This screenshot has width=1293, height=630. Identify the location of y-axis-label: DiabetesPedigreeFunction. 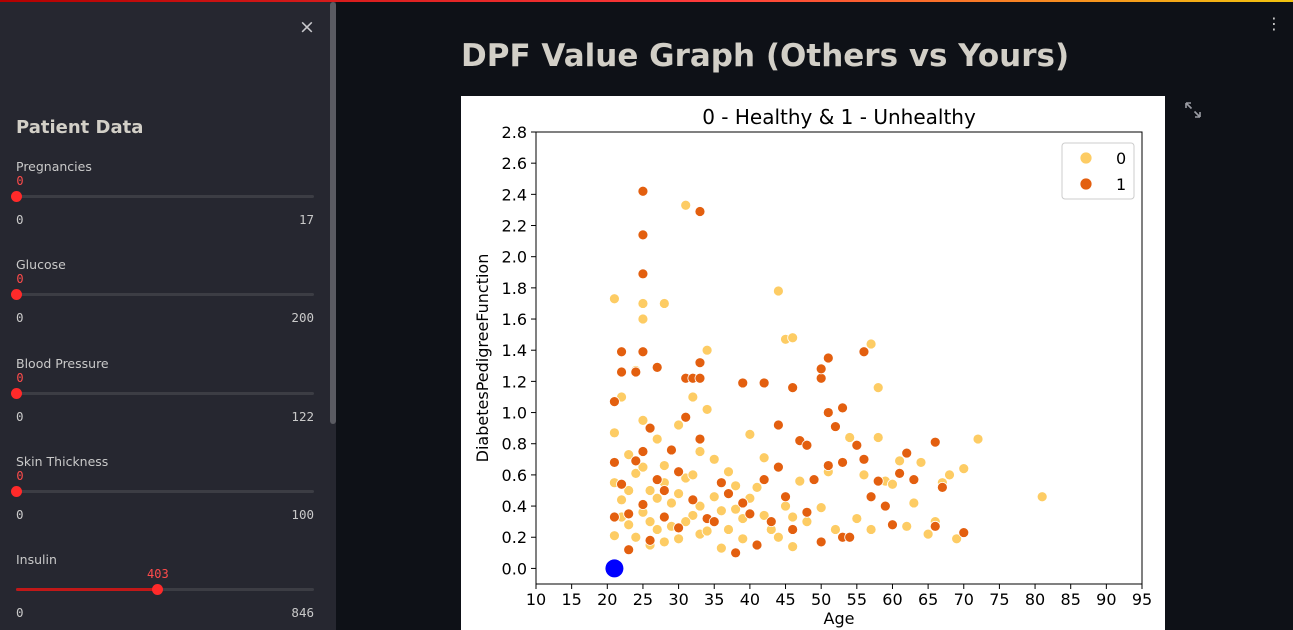
(482, 358).